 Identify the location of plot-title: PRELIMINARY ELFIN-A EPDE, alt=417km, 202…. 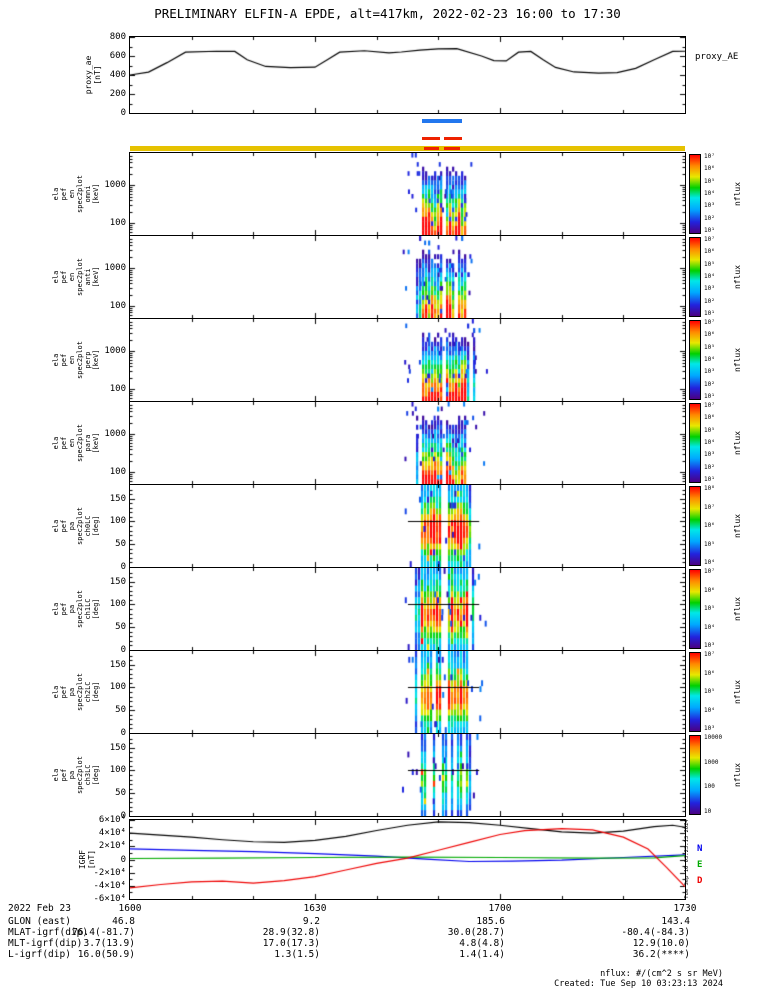
(387, 13).